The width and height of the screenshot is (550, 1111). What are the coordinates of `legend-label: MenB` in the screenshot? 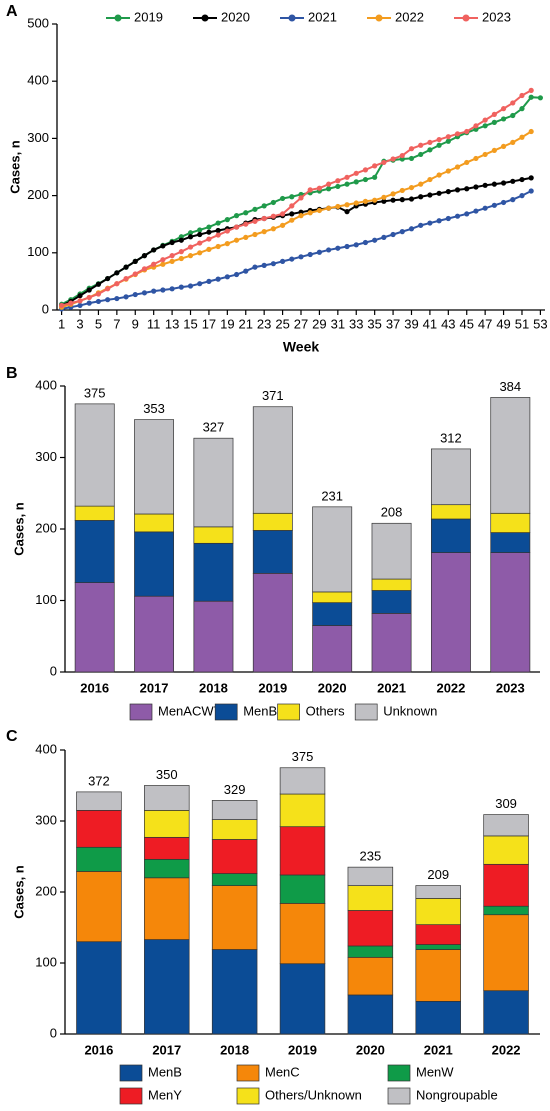 It's located at (165, 1071).